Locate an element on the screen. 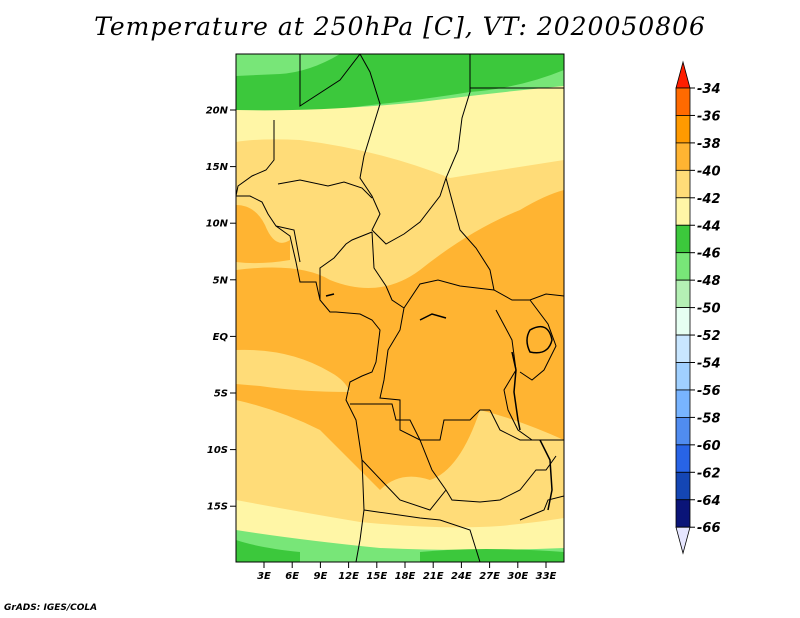 The image size is (800, 618). colorbar-label: -40 is located at coordinates (709, 171).